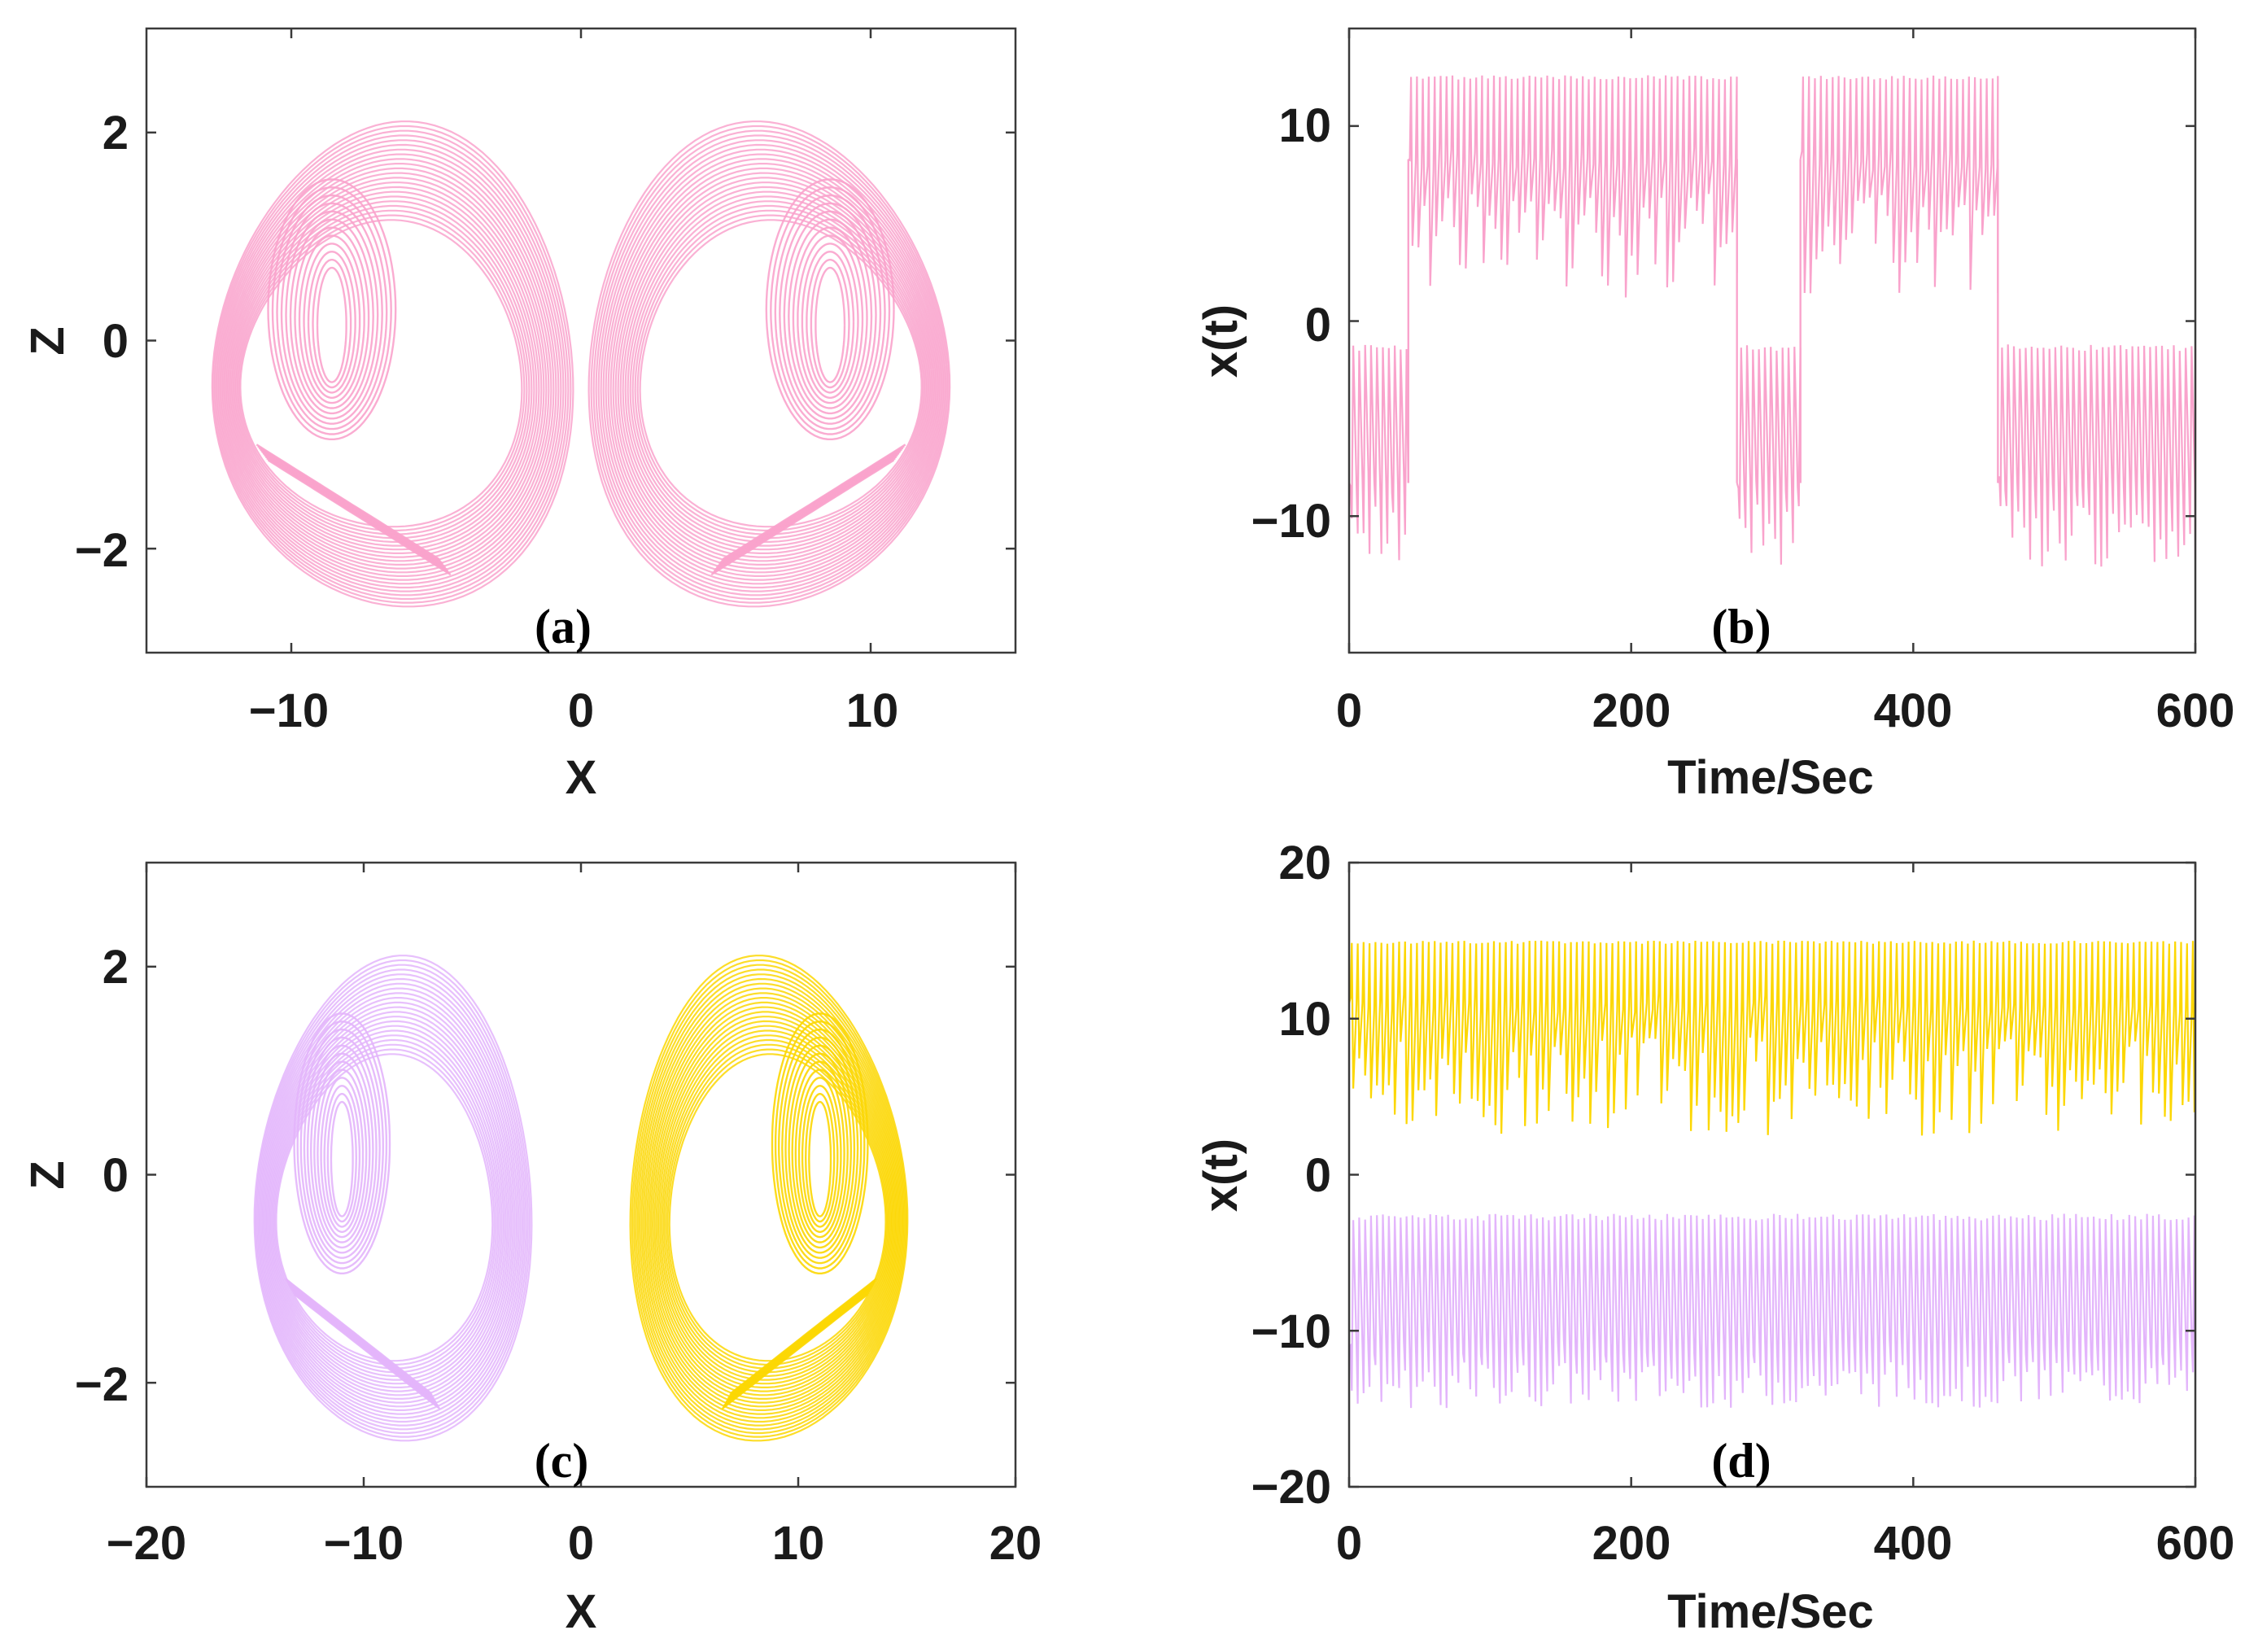 The height and width of the screenshot is (1652, 2258). I want to click on panel-a-x-axis-label: X, so click(581, 777).